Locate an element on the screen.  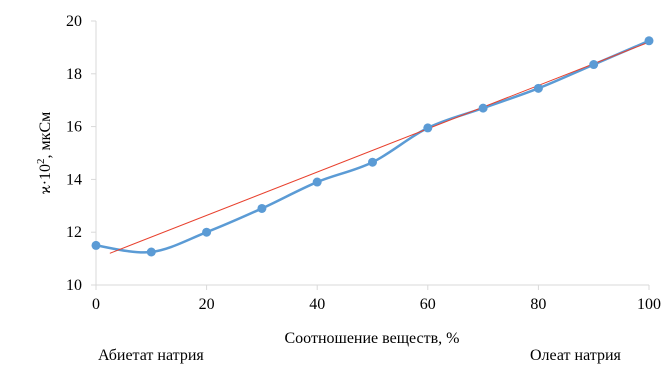
x-tick-label: 0 is located at coordinates (96, 304).